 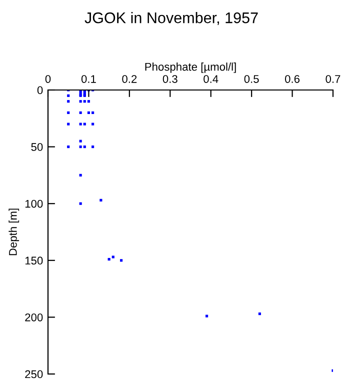 What do you see at coordinates (34, 374) in the screenshot?
I see `y-tick-label: 250` at bounding box center [34, 374].